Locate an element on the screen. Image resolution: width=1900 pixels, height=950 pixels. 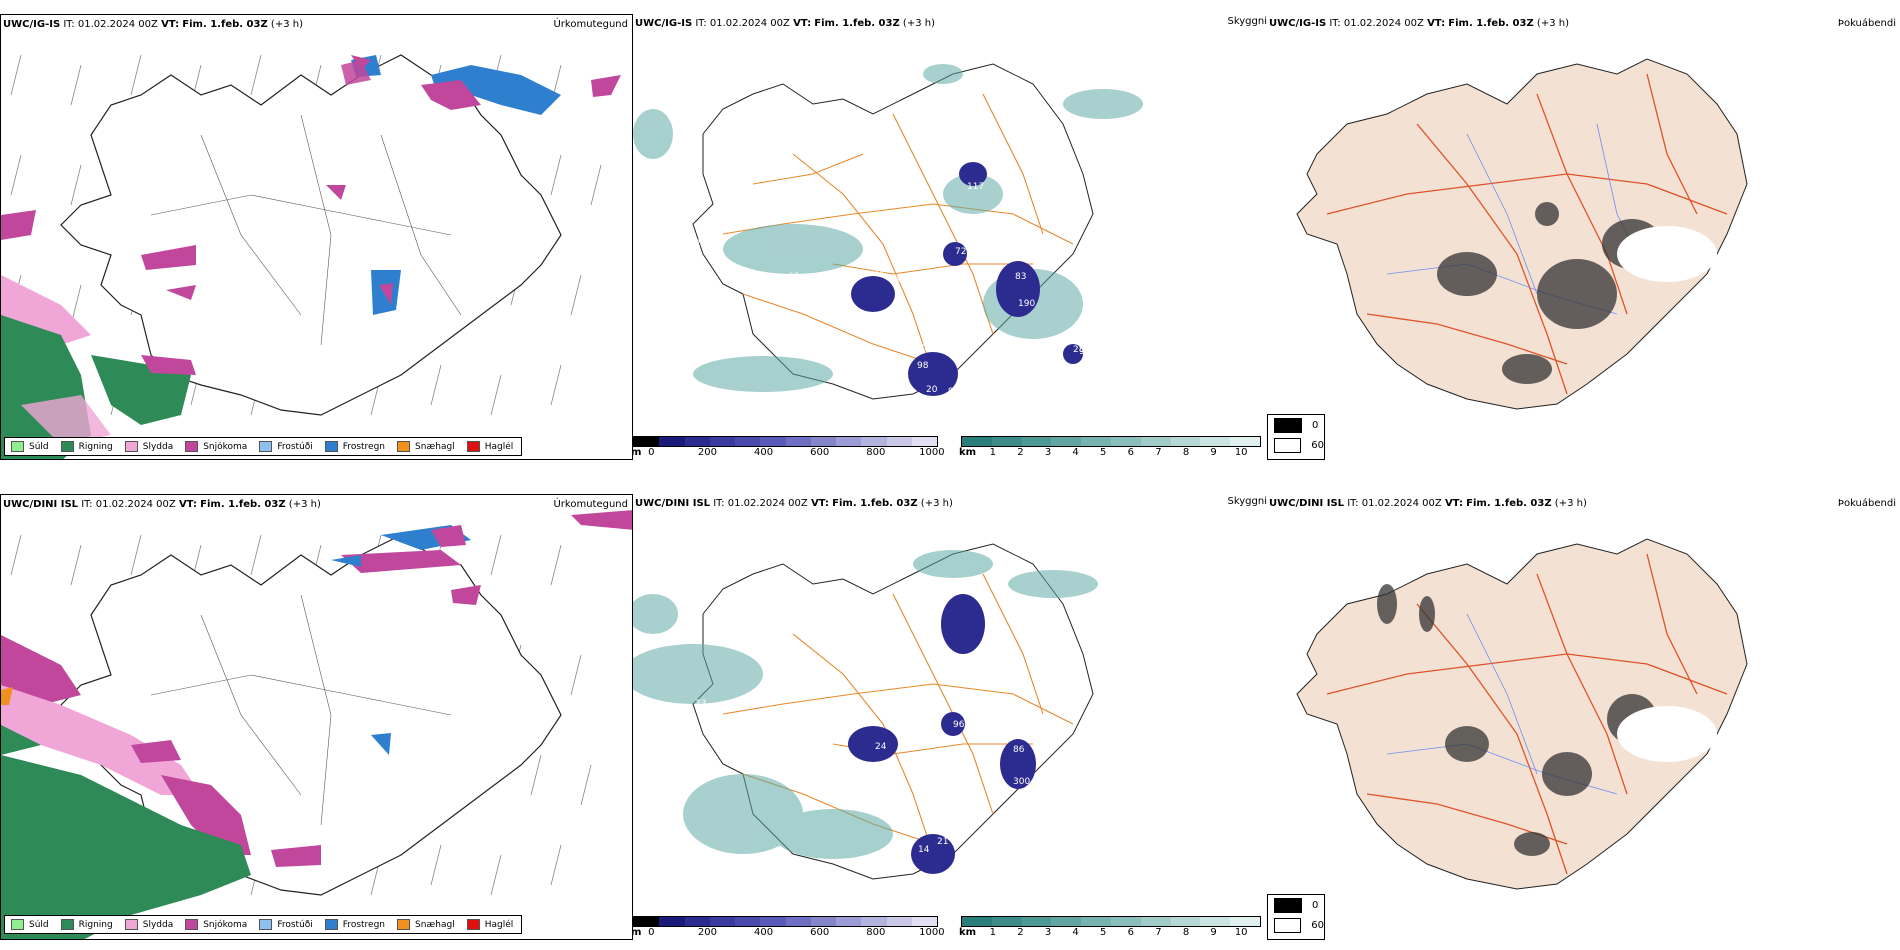
visibility-map-row2: 23 96 86 300 24 21 14 85 105 is located at coordinates (865, 713).